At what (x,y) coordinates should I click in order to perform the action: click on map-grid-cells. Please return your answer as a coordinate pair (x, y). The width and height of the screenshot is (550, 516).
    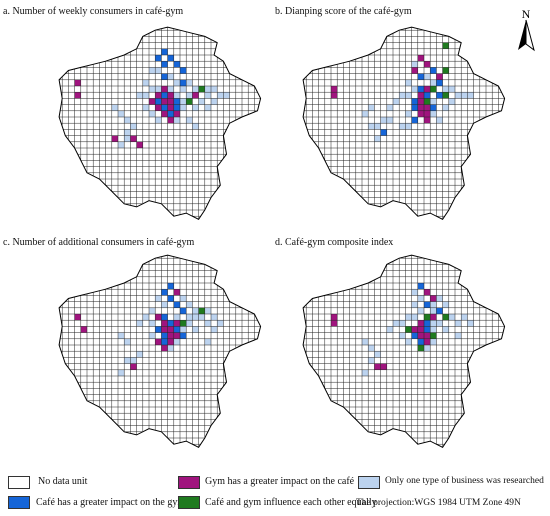
    Looking at the image, I should click on (404, 351).